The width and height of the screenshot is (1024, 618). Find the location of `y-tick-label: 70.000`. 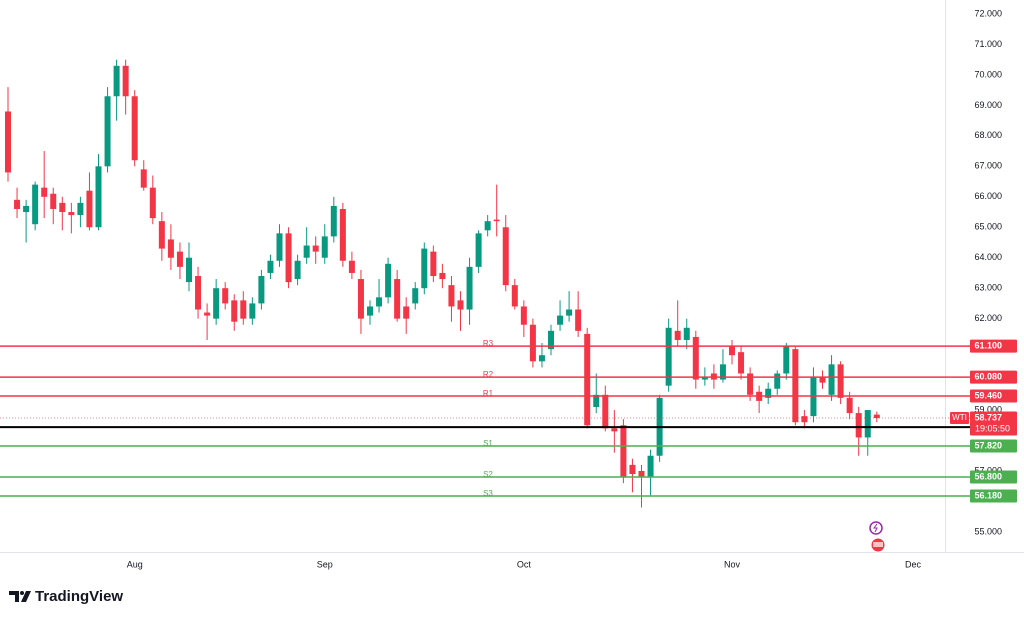

y-tick-label: 70.000 is located at coordinates (988, 74).